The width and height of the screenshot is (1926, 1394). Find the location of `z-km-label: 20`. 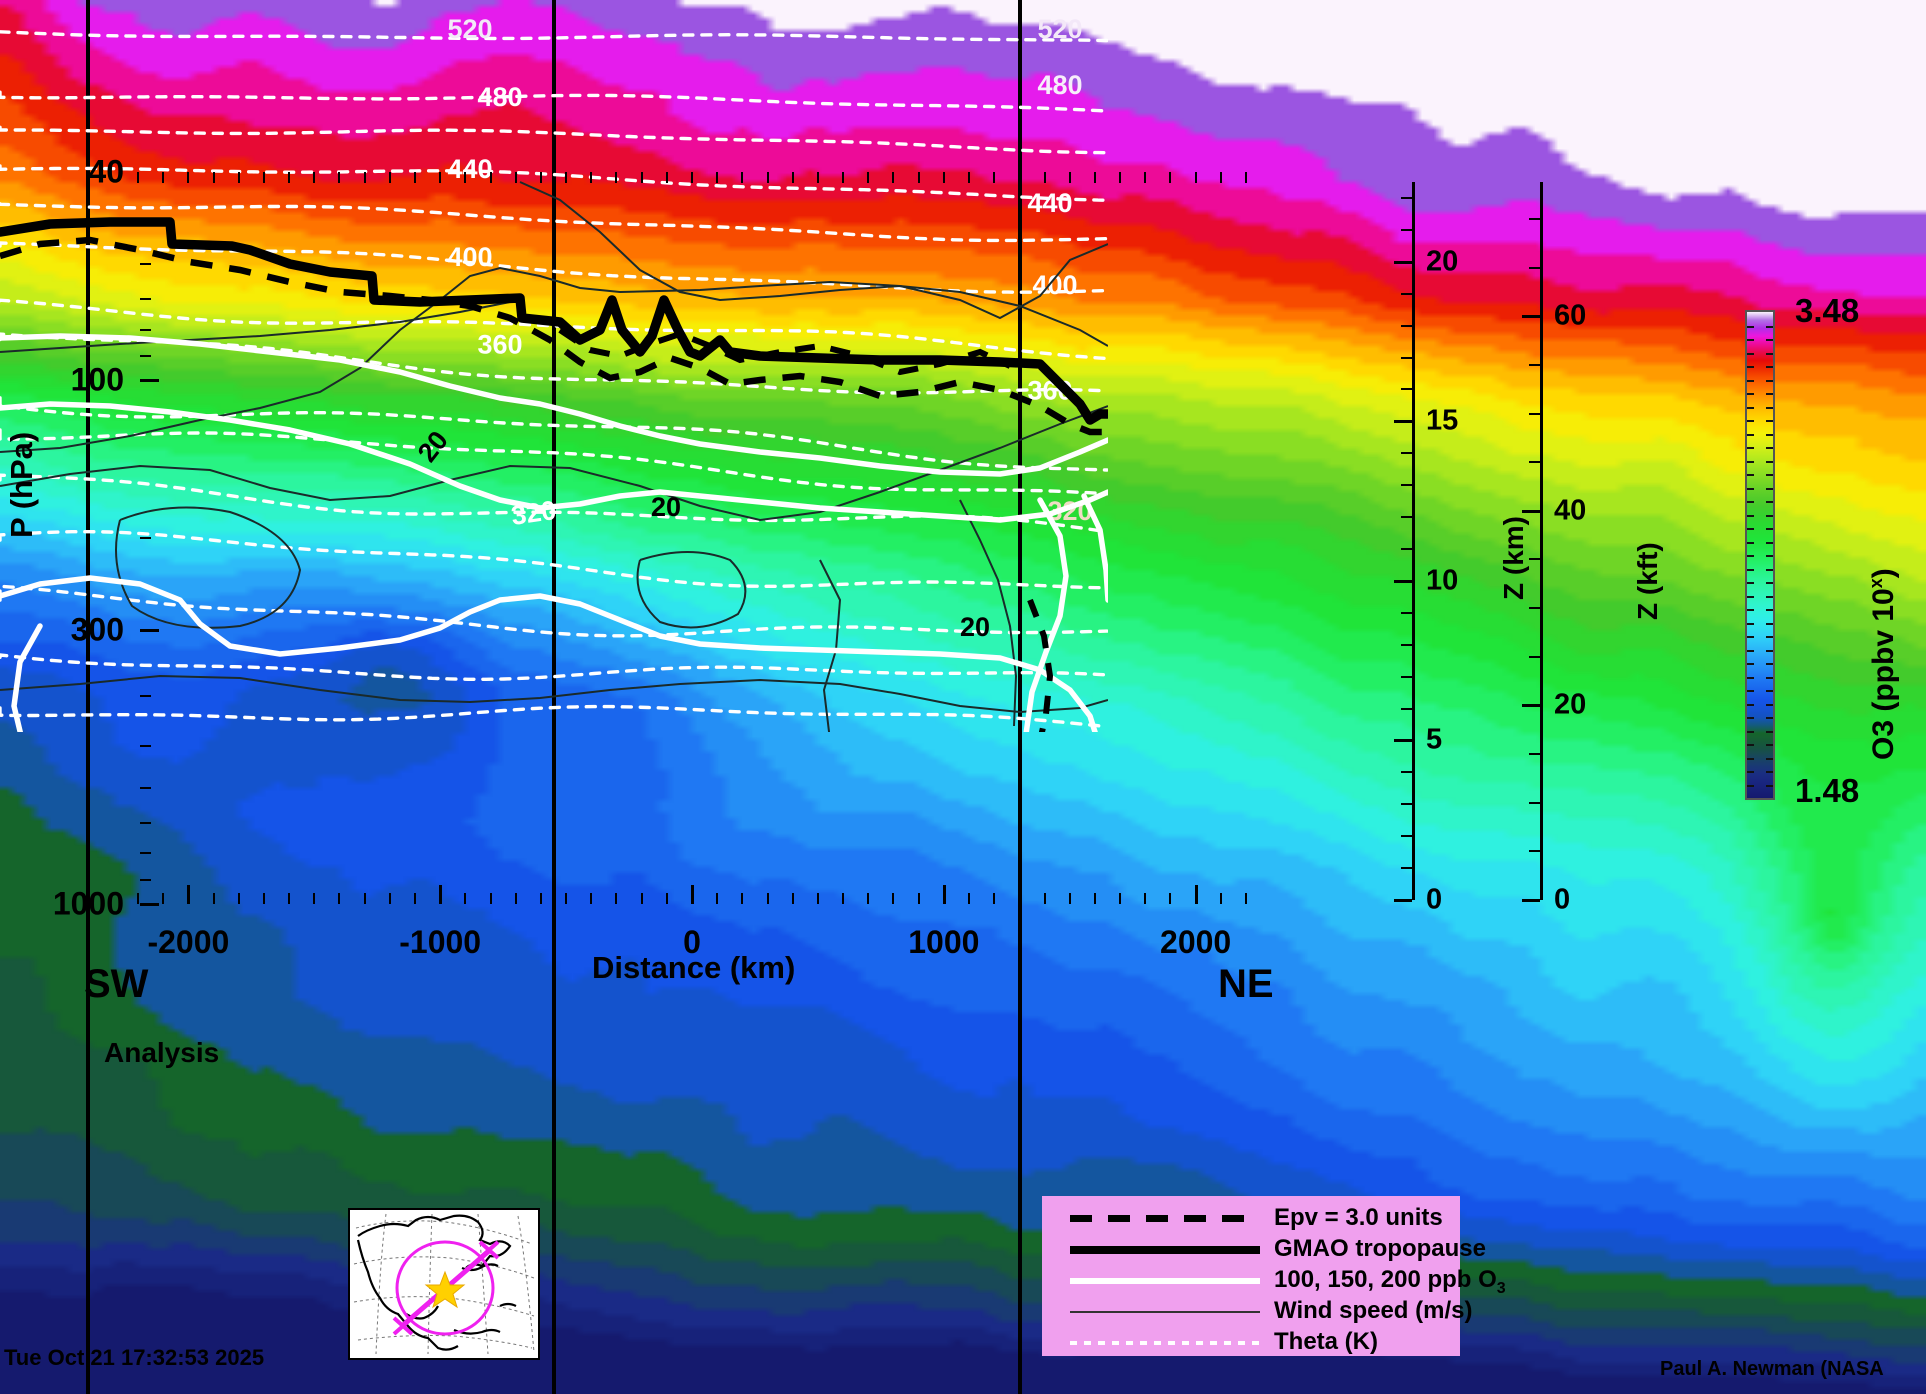

z-km-label: 20 is located at coordinates (1442, 261).